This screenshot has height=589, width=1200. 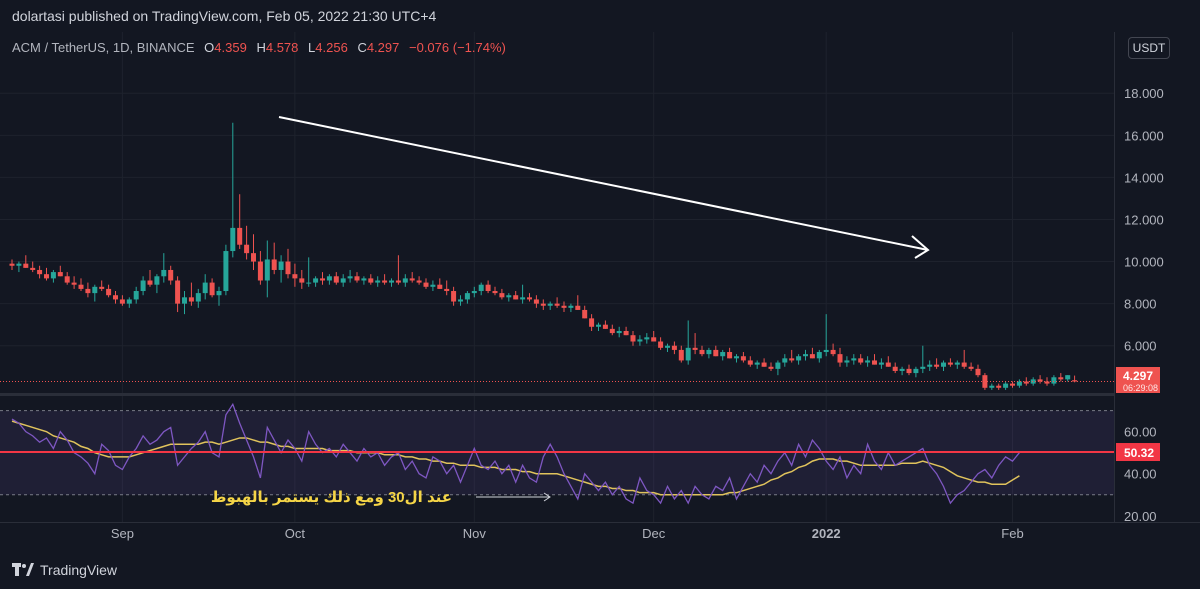 What do you see at coordinates (654, 533) in the screenshot?
I see `time-tick-label: Dec` at bounding box center [654, 533].